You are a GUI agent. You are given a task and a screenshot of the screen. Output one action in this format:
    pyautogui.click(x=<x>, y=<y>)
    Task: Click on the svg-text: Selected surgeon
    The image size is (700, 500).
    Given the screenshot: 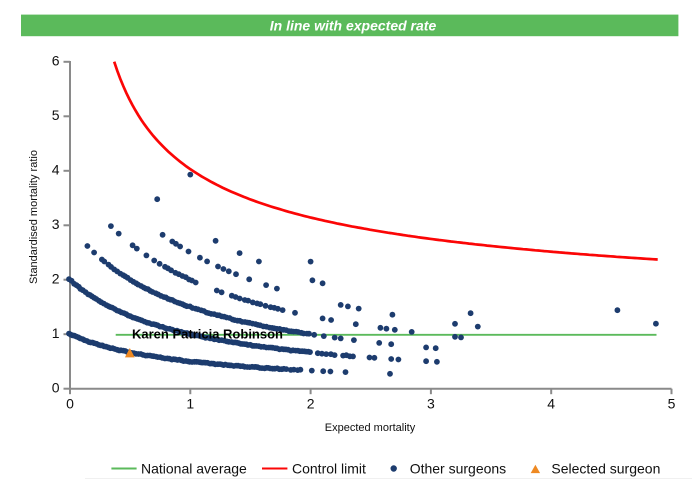 What is the action you would take?
    pyautogui.click(x=605, y=469)
    